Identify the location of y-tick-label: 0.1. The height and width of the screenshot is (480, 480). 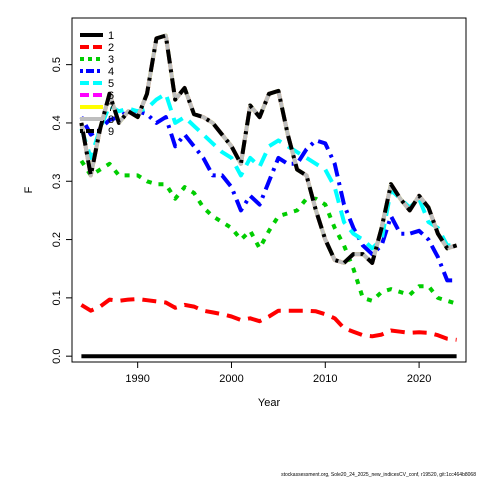
(57, 297).